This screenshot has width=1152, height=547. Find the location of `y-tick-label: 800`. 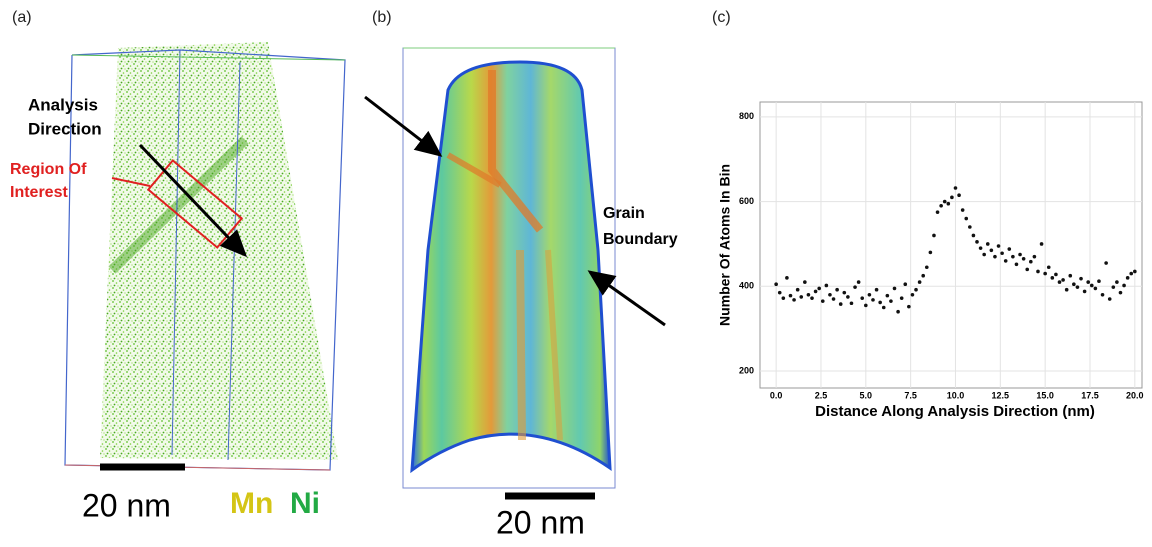

y-tick-label: 800 is located at coordinates (746, 116).